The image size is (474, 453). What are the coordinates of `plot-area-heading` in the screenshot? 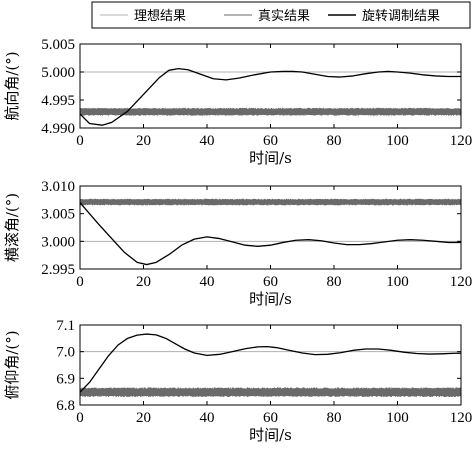 It's located at (270, 96).